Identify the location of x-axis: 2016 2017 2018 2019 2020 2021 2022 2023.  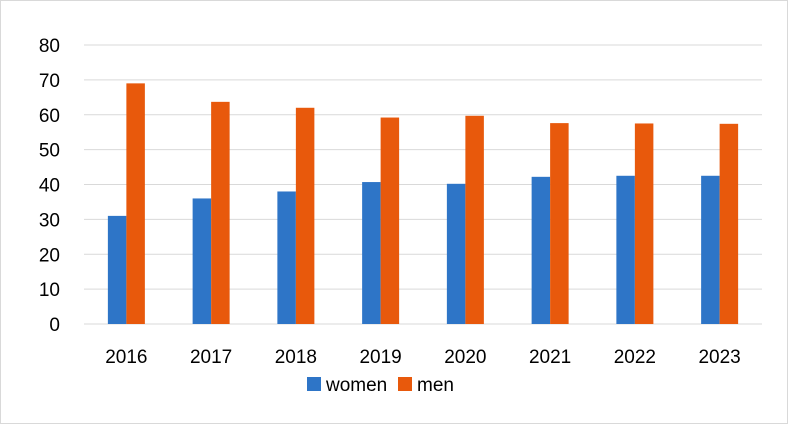
(423, 357).